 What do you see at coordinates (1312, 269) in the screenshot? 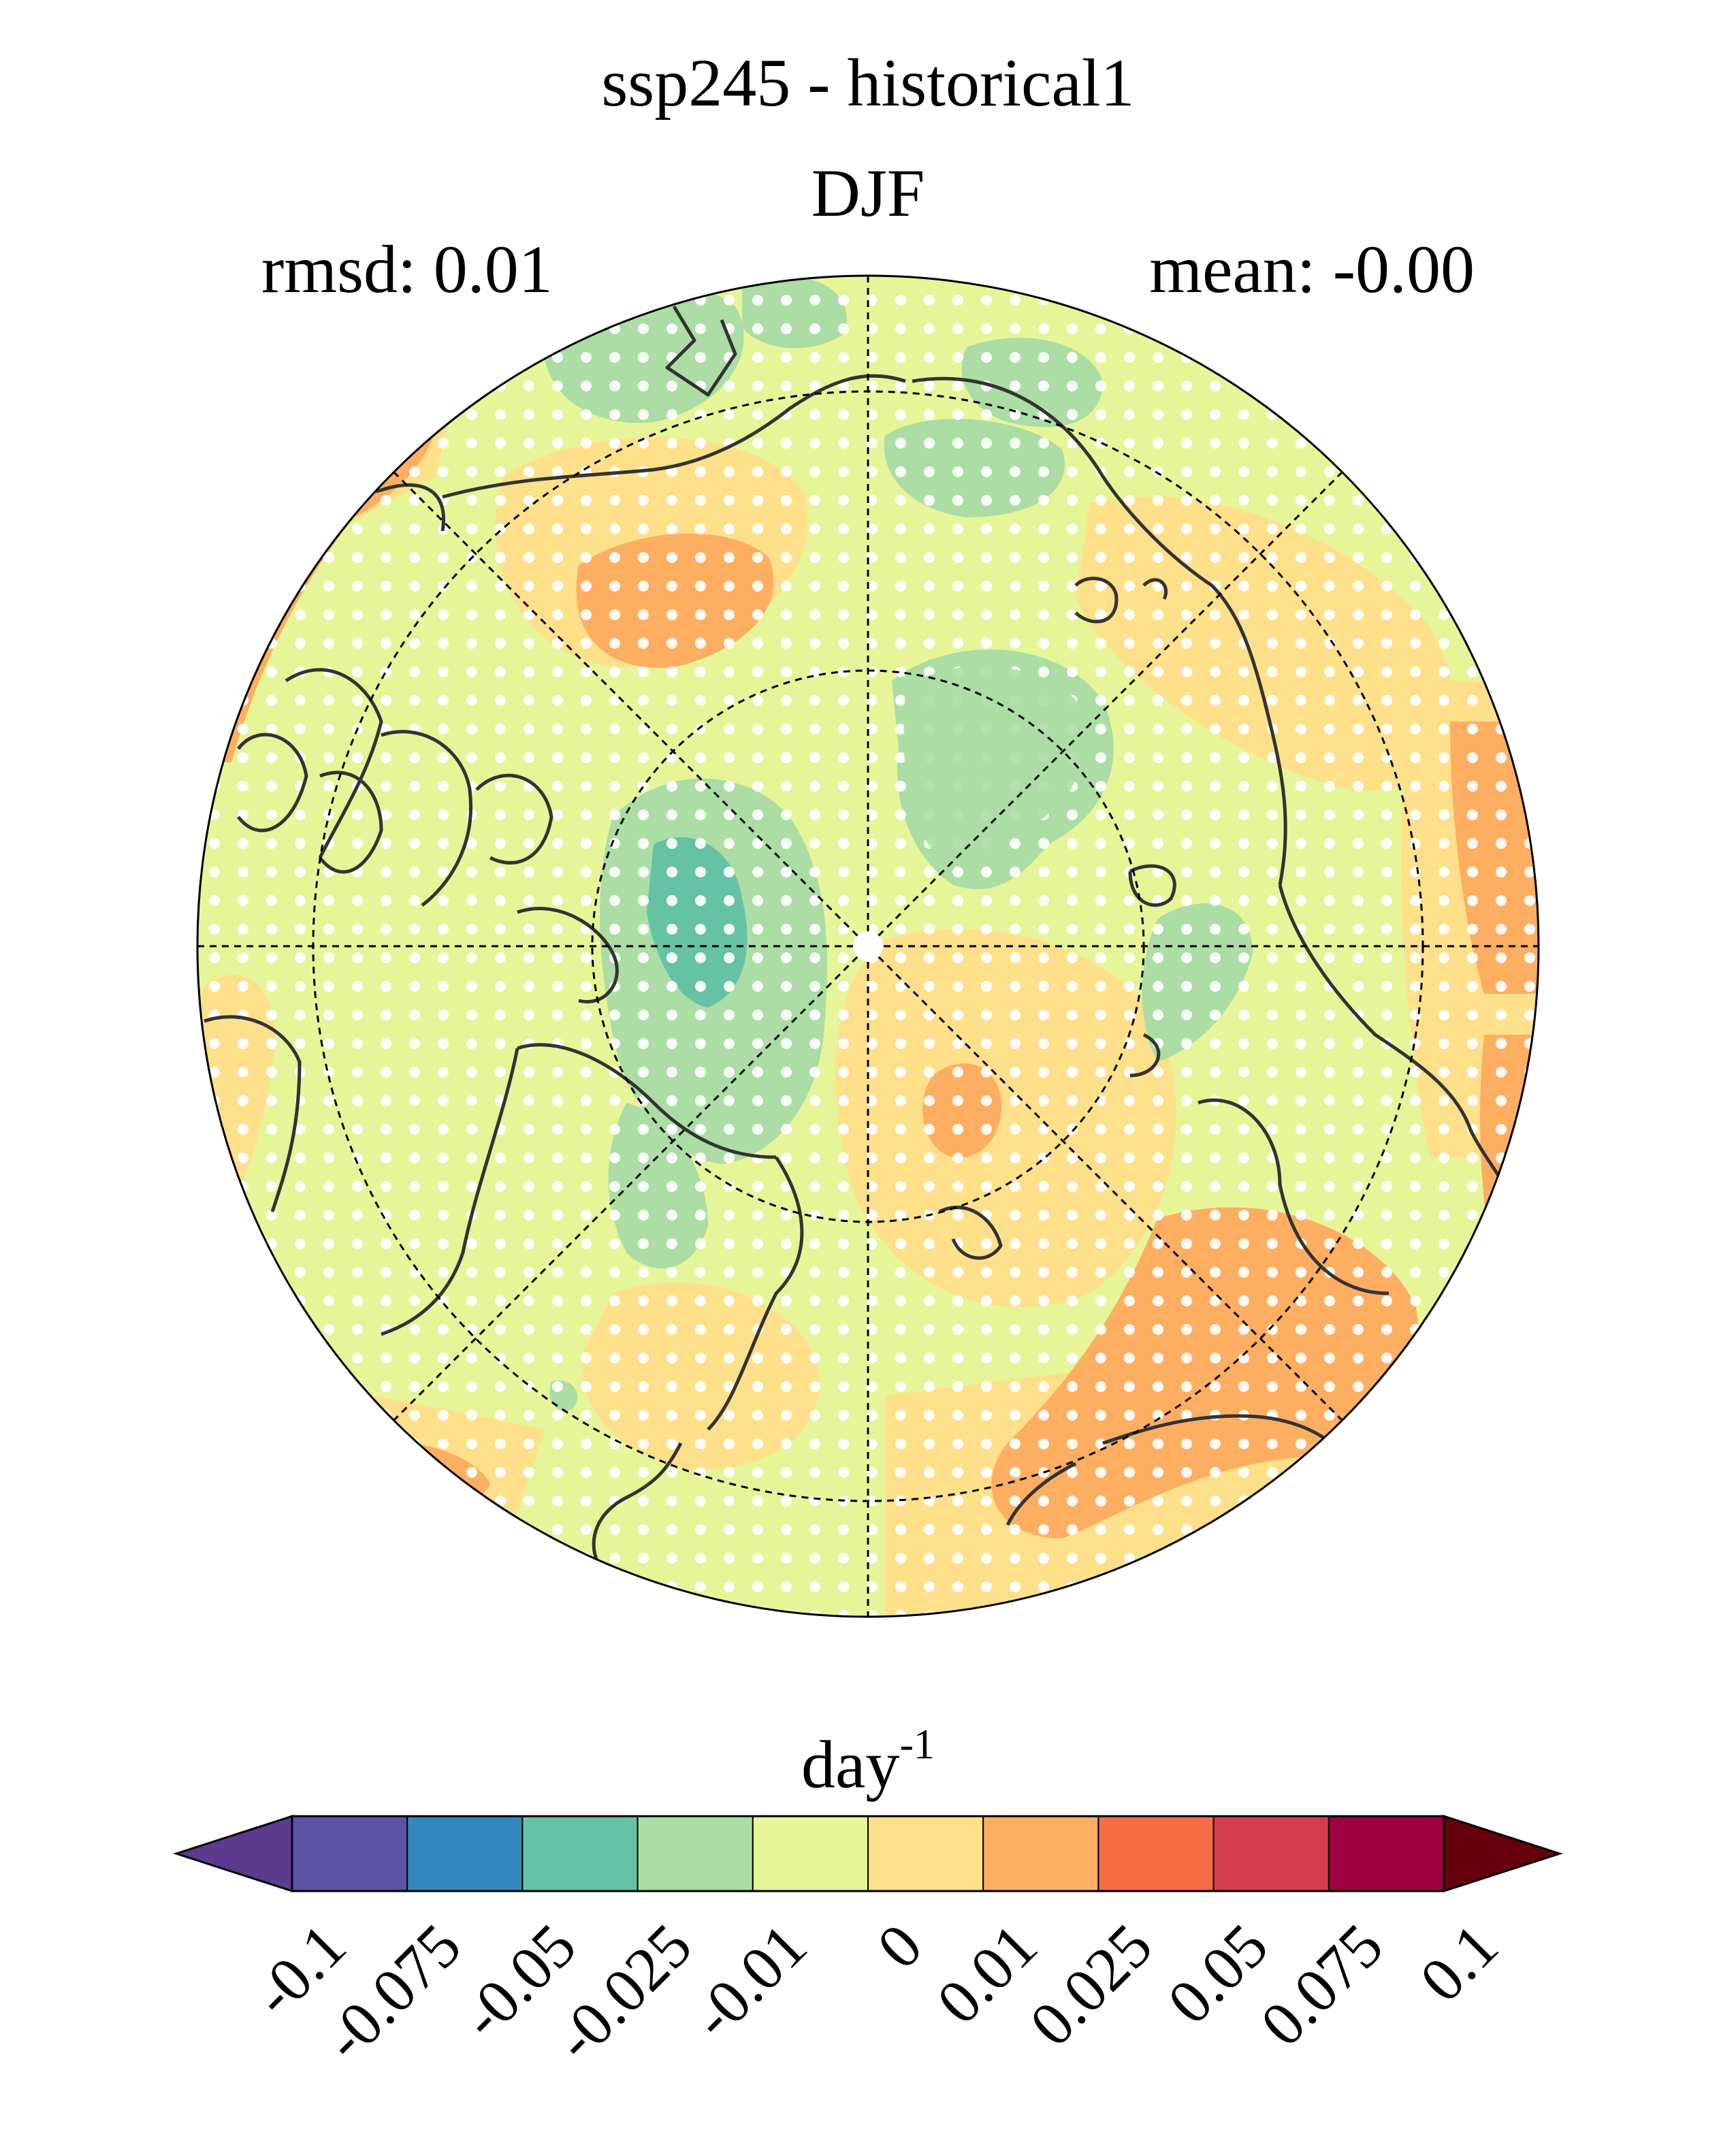
I see `mean-label: mean: -0.00` at bounding box center [1312, 269].